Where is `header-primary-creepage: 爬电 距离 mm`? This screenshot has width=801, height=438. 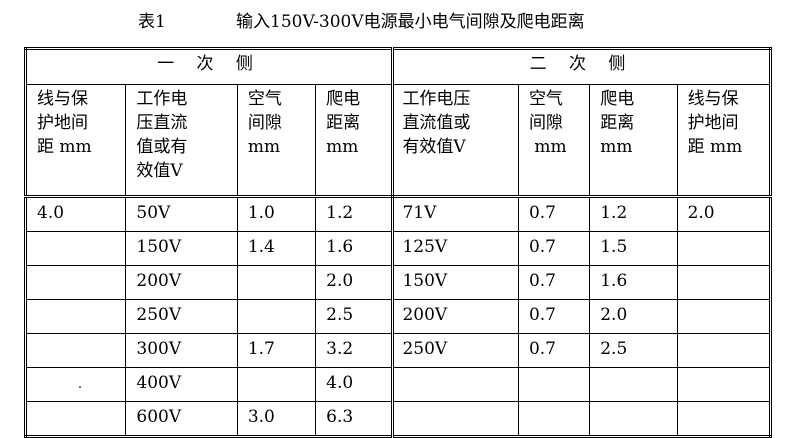 header-primary-creepage: 爬电 距离 mm is located at coordinates (355, 141).